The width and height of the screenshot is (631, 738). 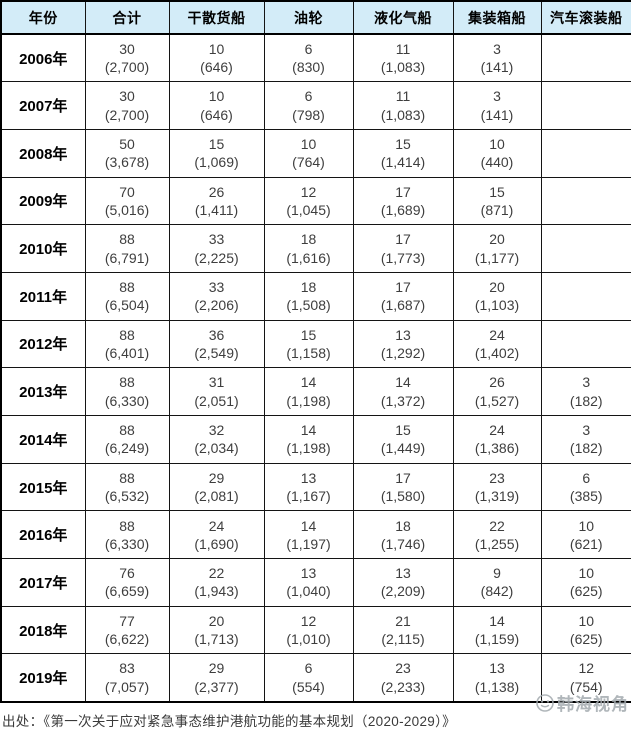 I want to click on value-cell: 3 (141), so click(x=497, y=105).